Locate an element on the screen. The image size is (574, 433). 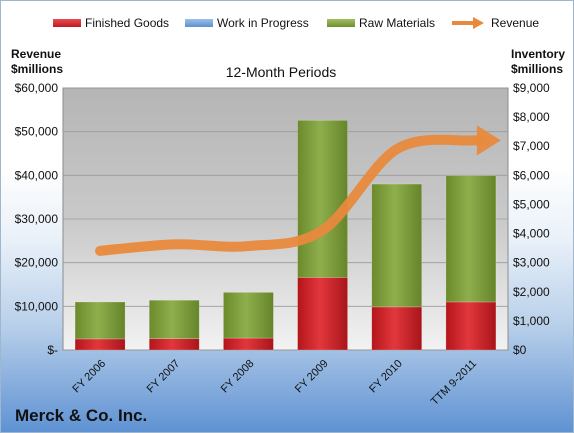
legend-label-work-in-progress: Work in Progress is located at coordinates (263, 23).